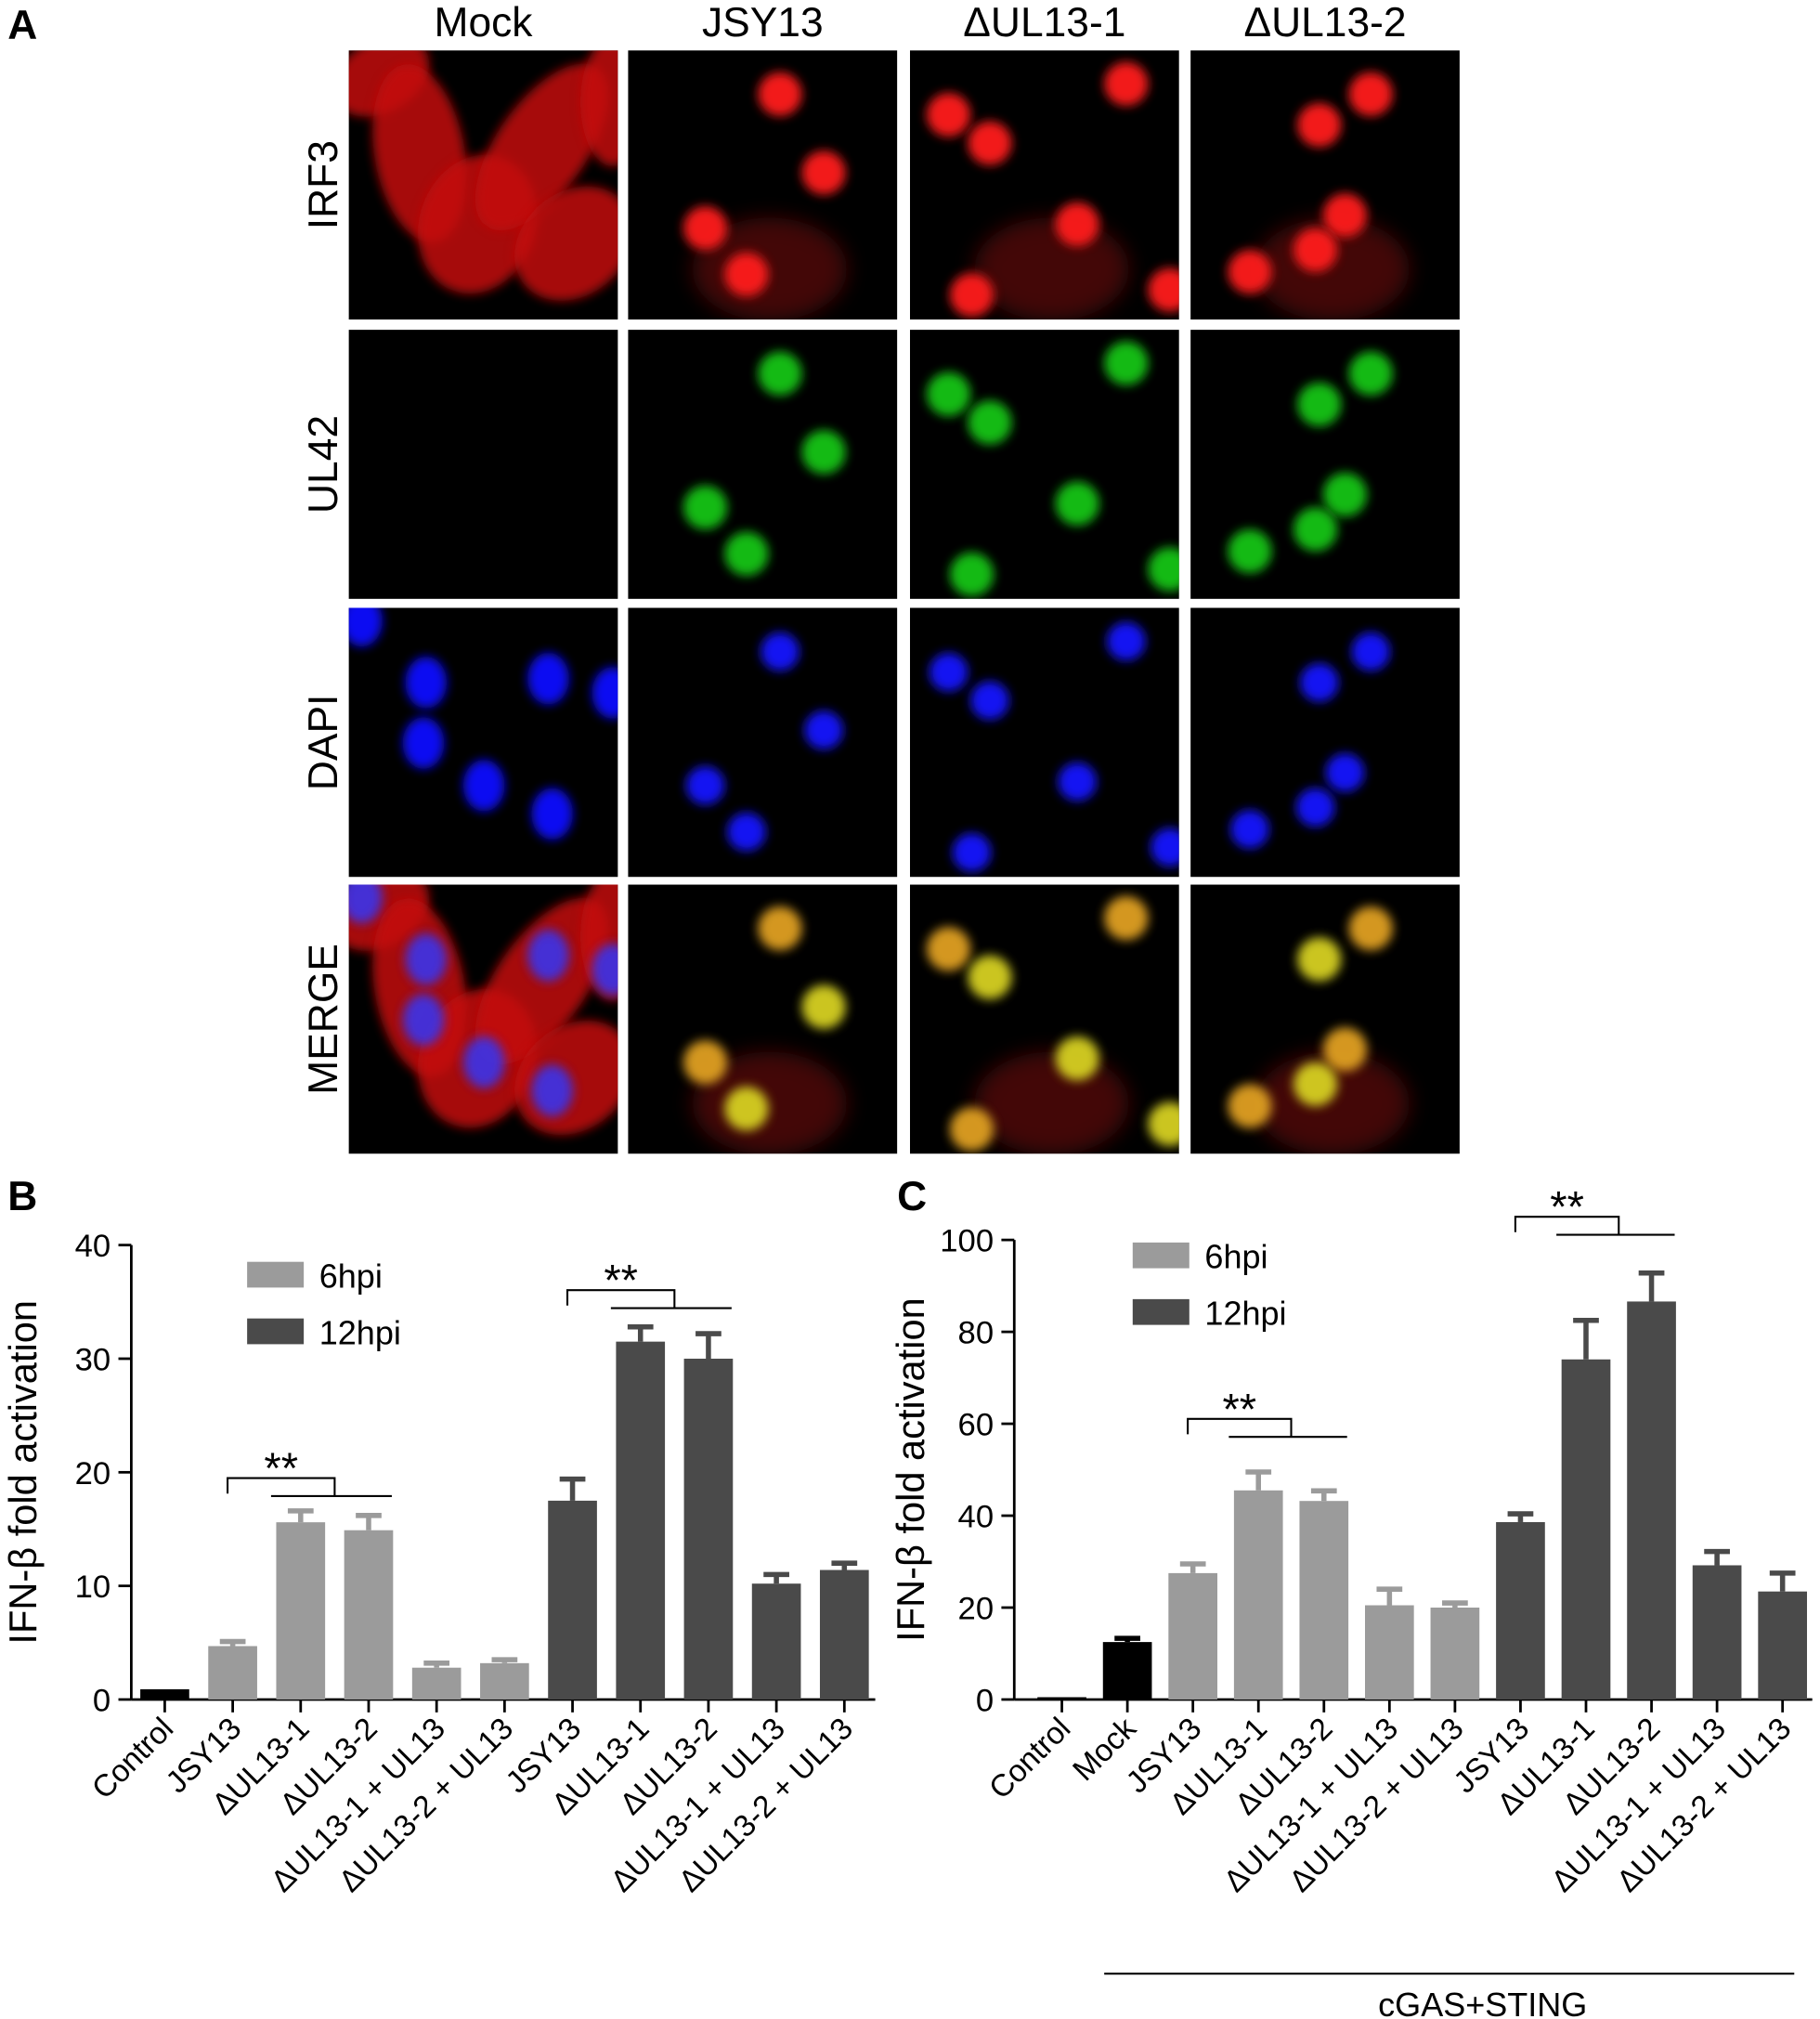 This screenshot has width=1820, height=2019. What do you see at coordinates (323, 464) in the screenshot?
I see `row-label: UL42` at bounding box center [323, 464].